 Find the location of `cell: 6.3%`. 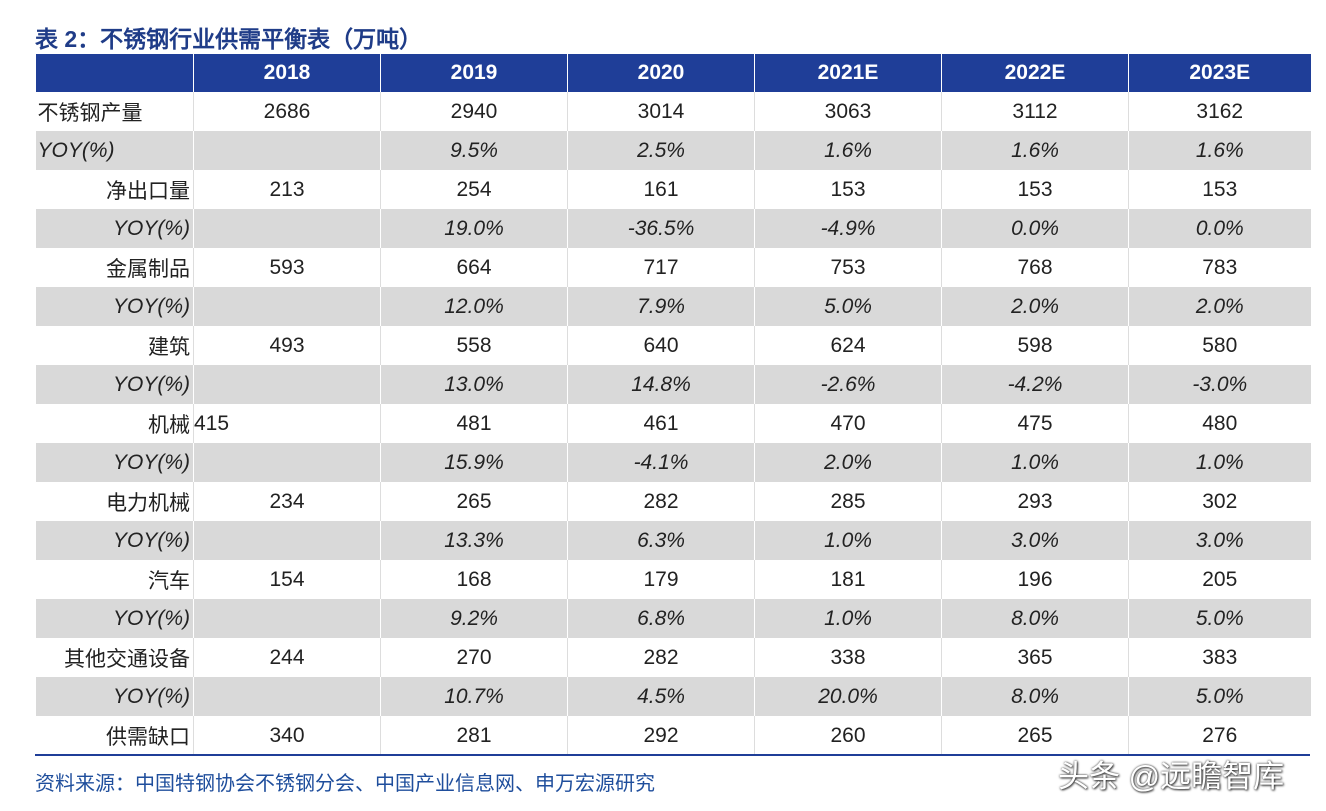

cell: 6.3% is located at coordinates (661, 540).